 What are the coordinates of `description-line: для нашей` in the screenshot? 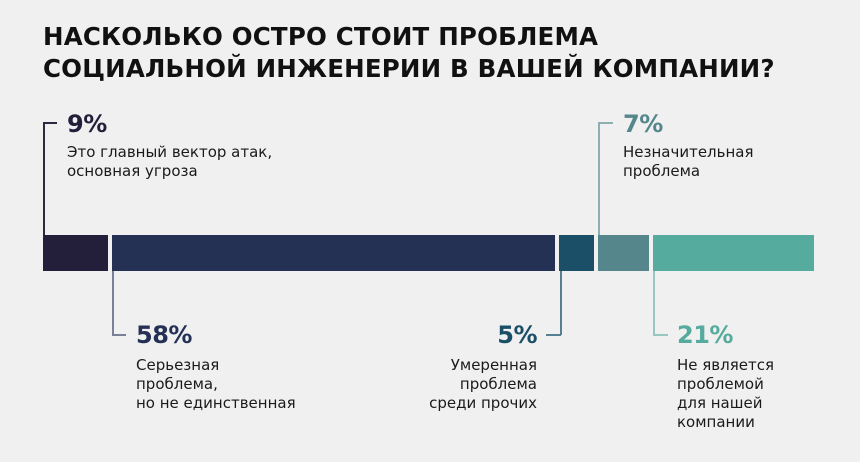 It's located at (720, 403).